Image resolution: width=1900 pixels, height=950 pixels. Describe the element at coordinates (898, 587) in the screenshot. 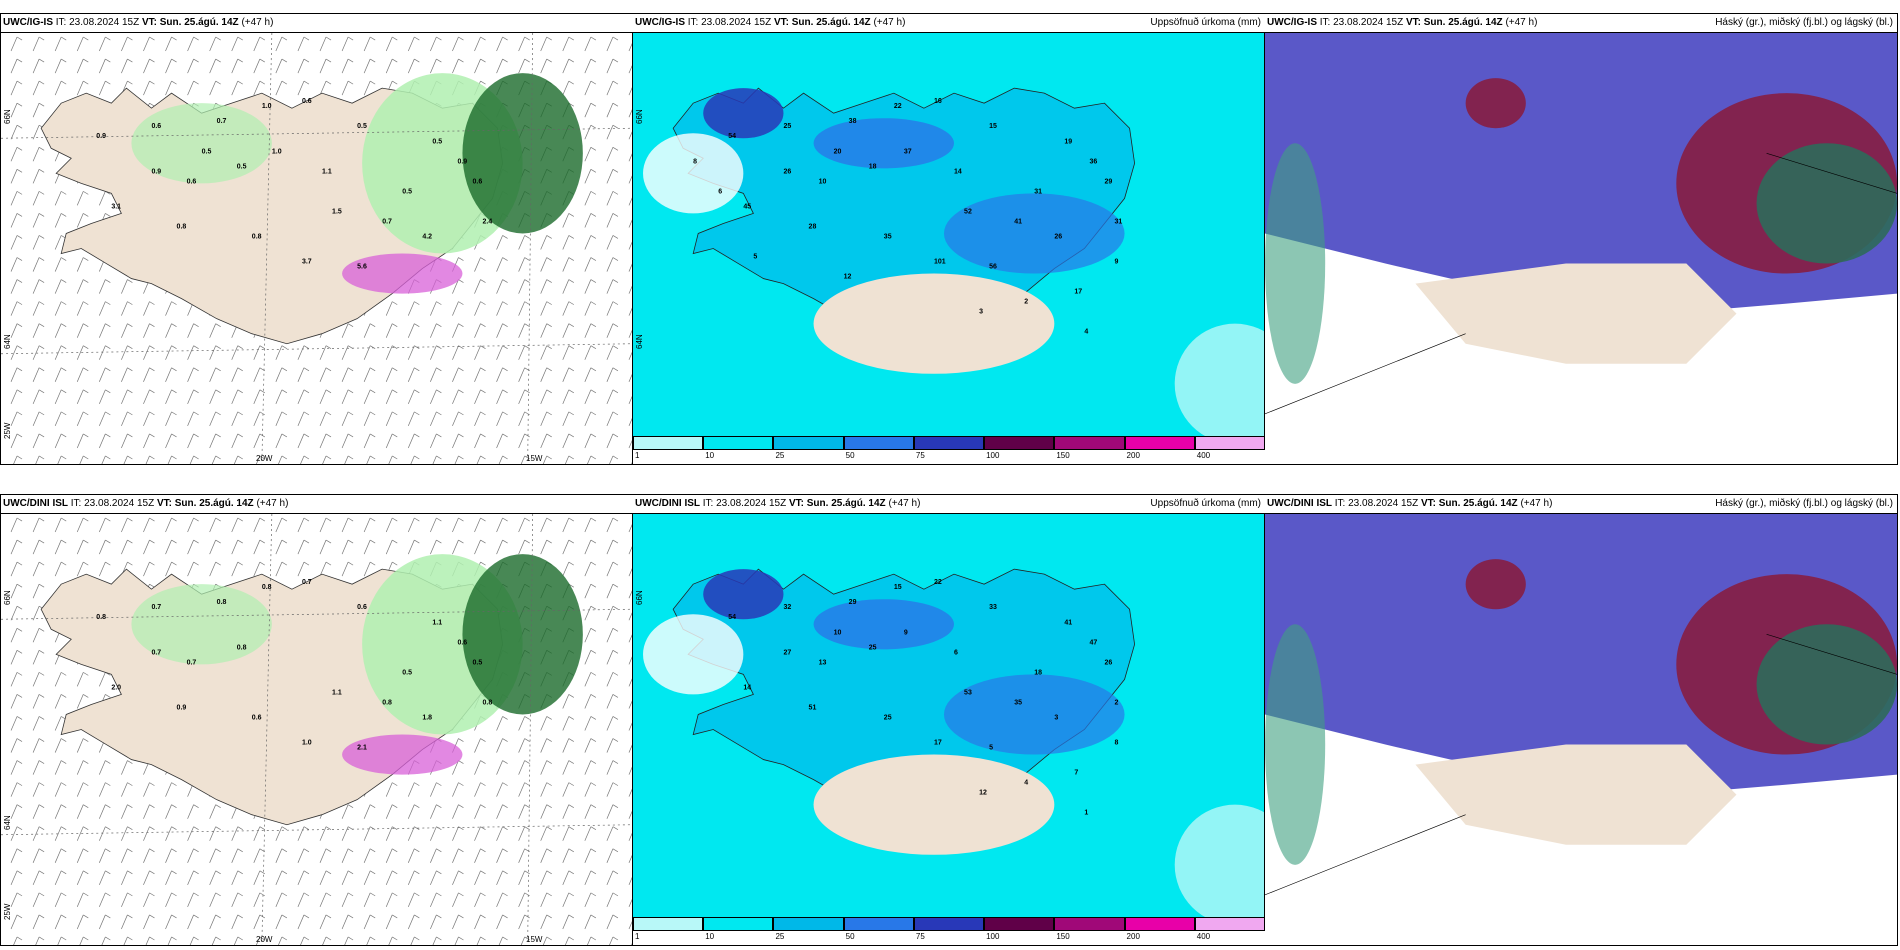

I see `value-label: 15` at that location.